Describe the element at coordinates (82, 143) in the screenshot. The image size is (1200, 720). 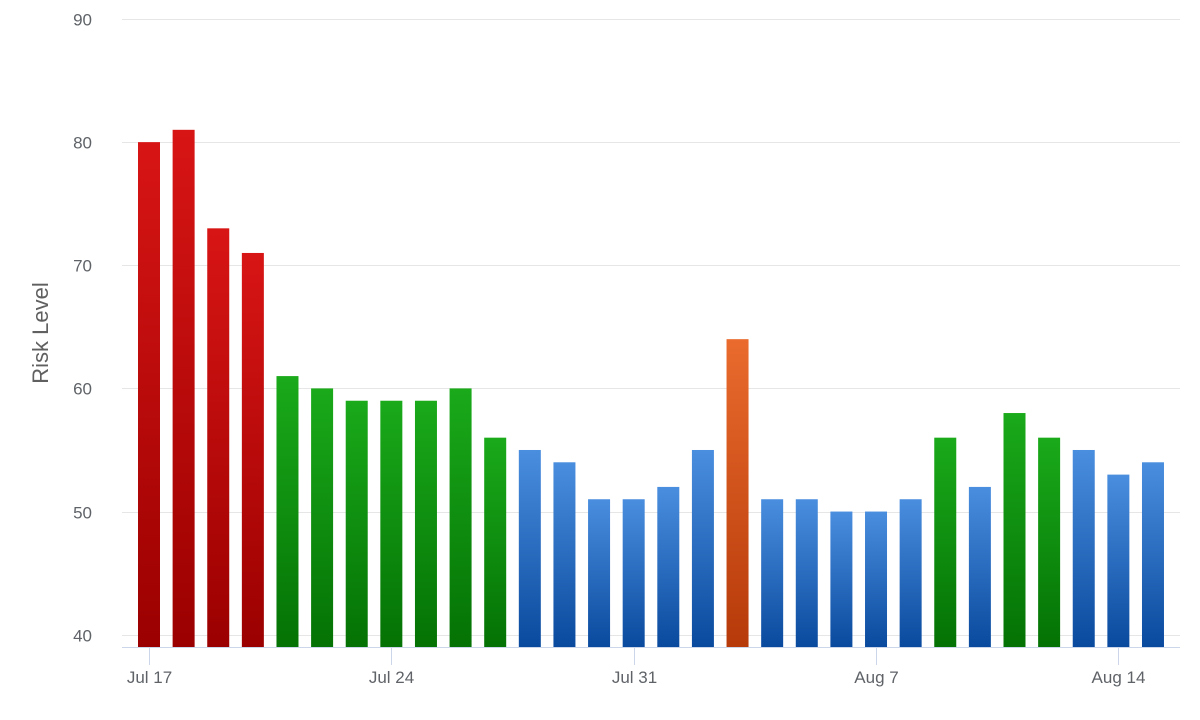
I see `y-tick-label: 80` at that location.